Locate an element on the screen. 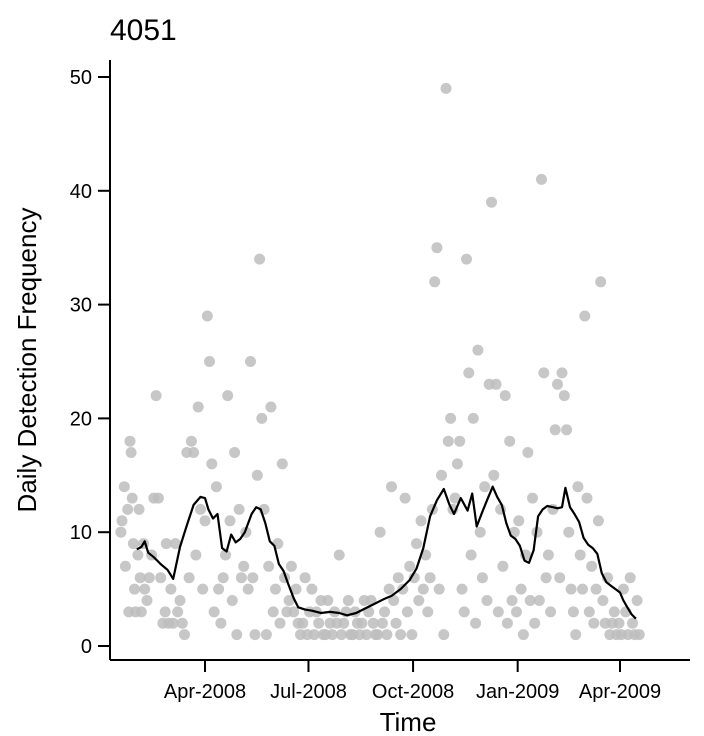 This screenshot has width=704, height=736. x-tick-label: Jan-2009 is located at coordinates (517, 692).